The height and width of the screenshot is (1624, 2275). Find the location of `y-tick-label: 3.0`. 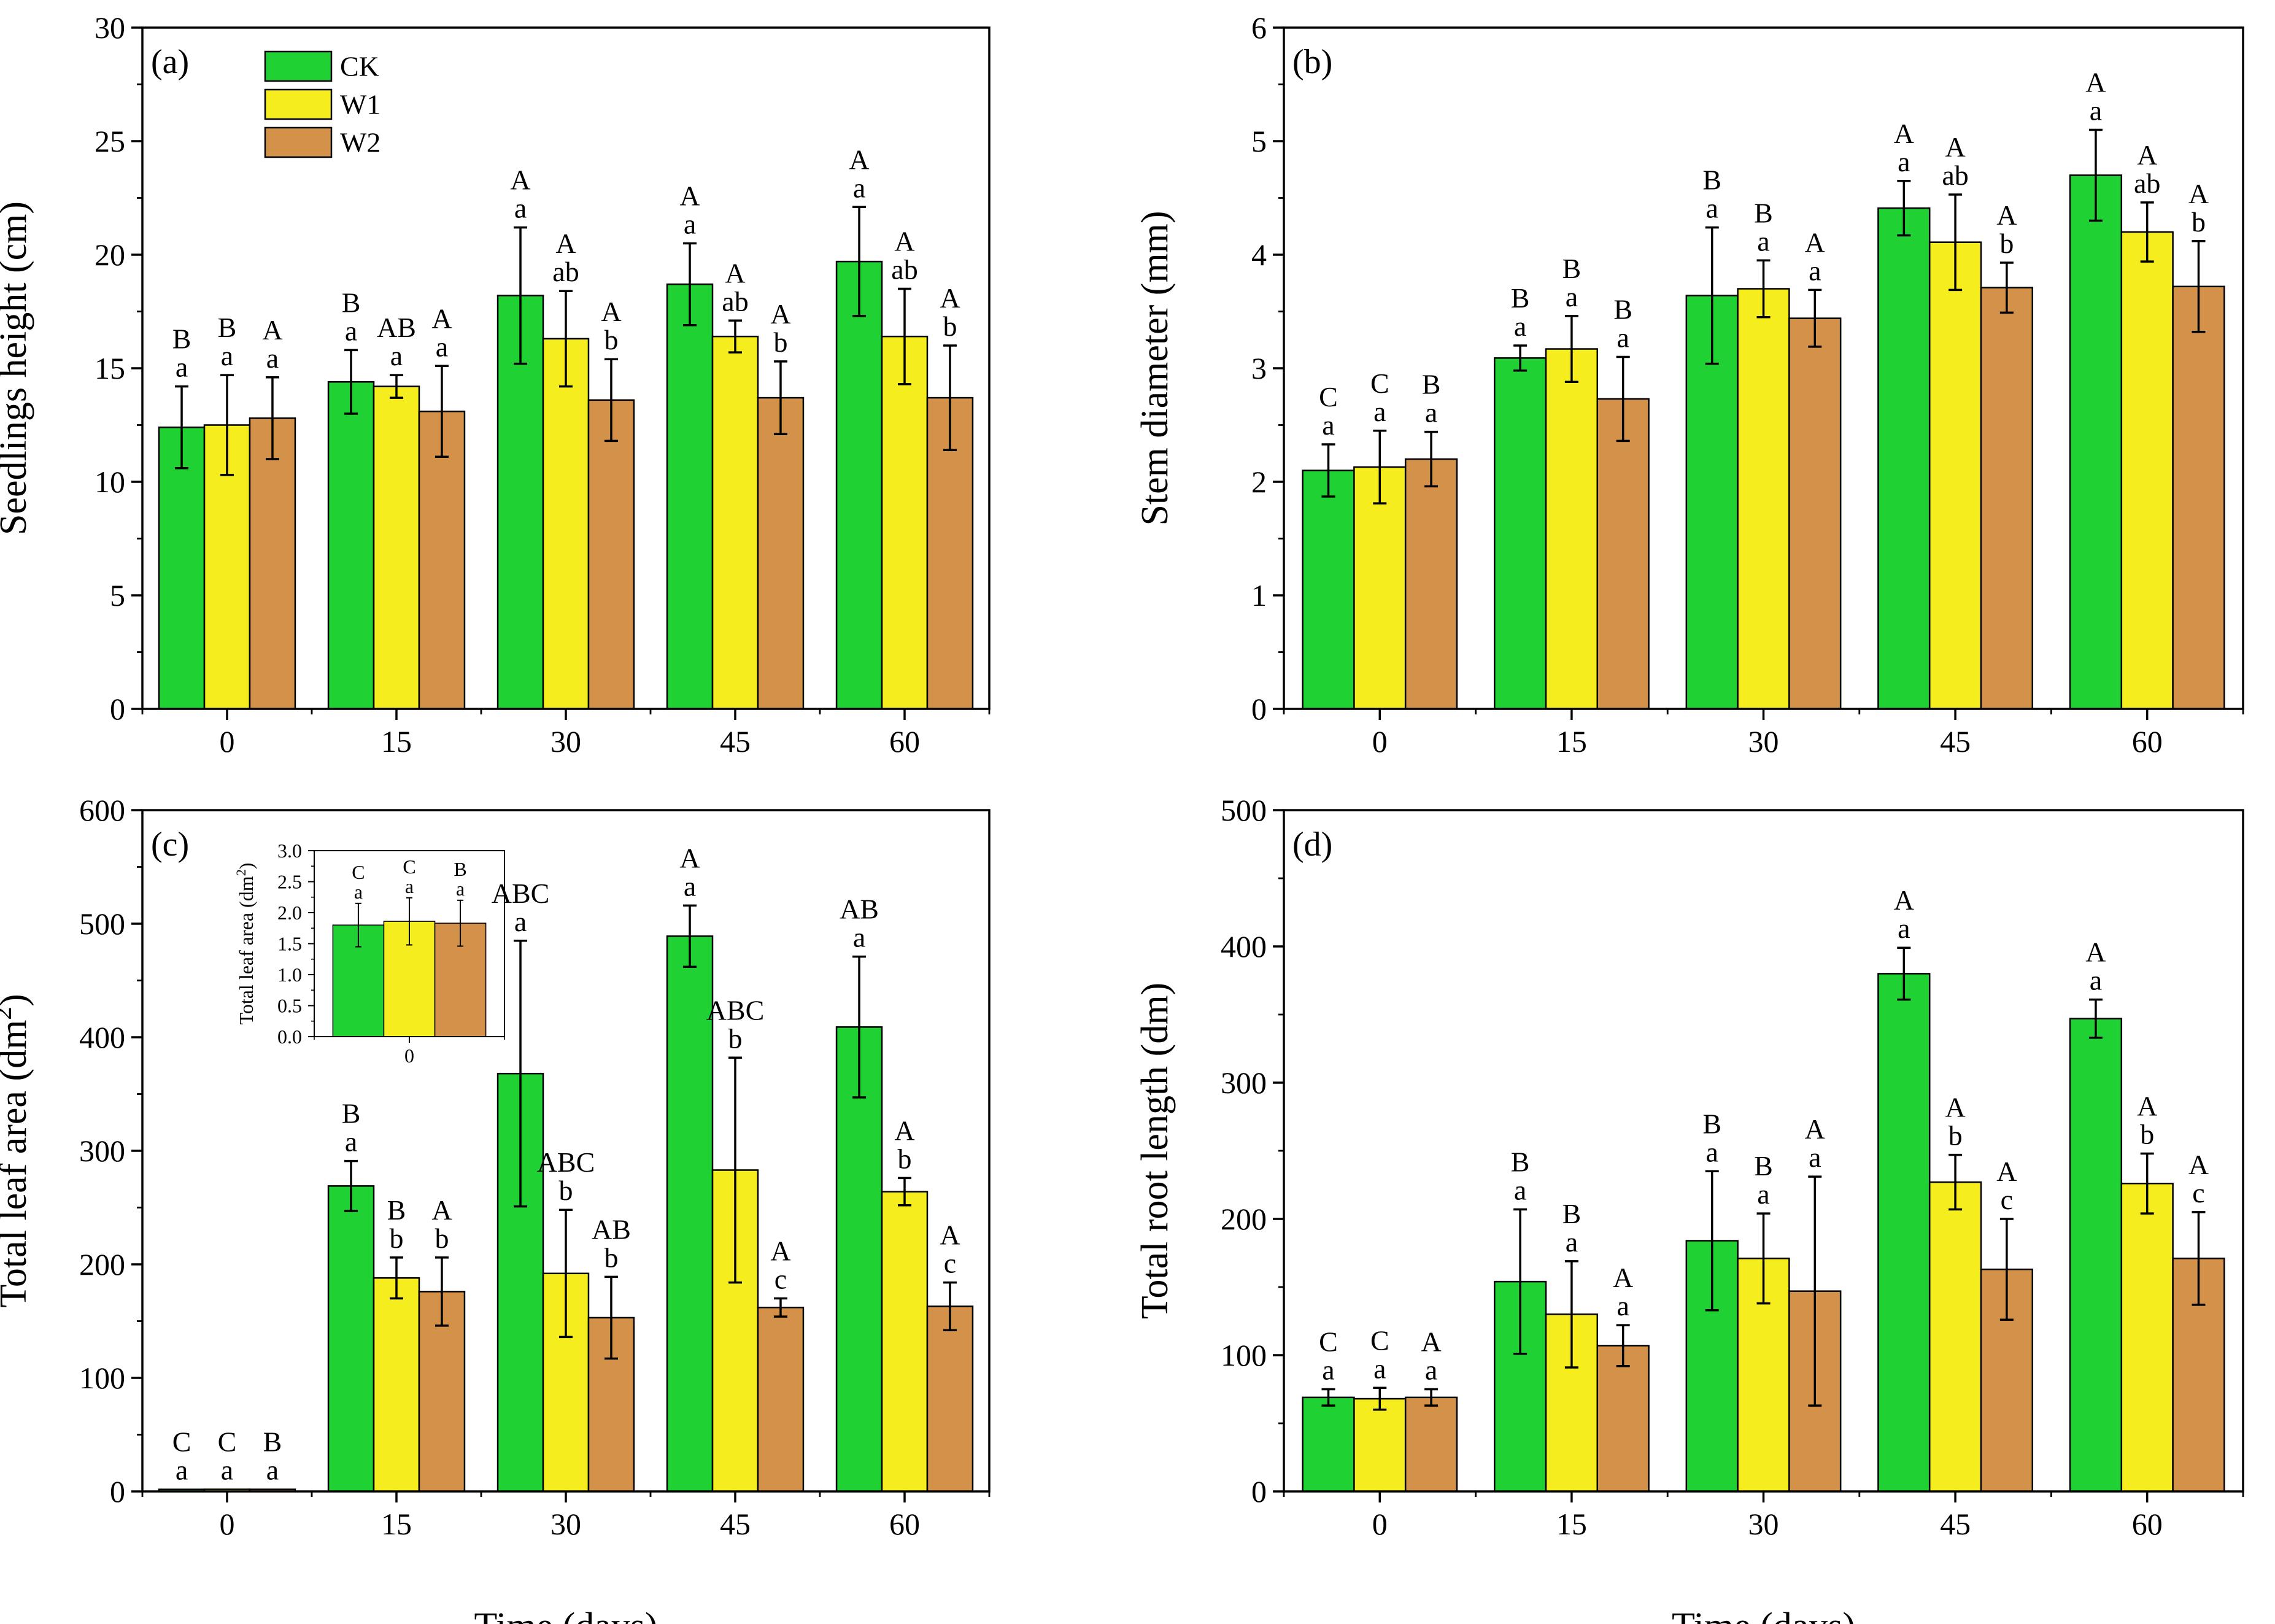

y-tick-label: 3.0 is located at coordinates (289, 851).